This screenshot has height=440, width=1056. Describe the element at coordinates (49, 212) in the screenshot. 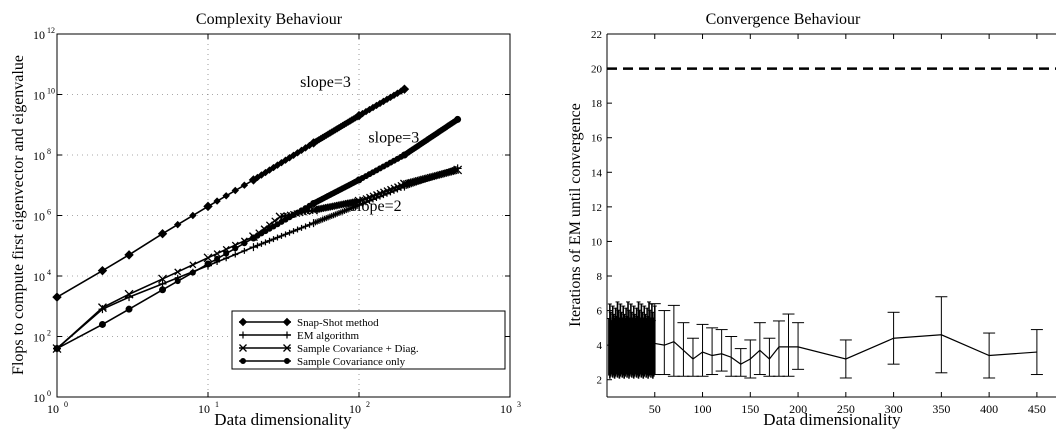

I see `left-y-tick-exponent: 6` at that location.